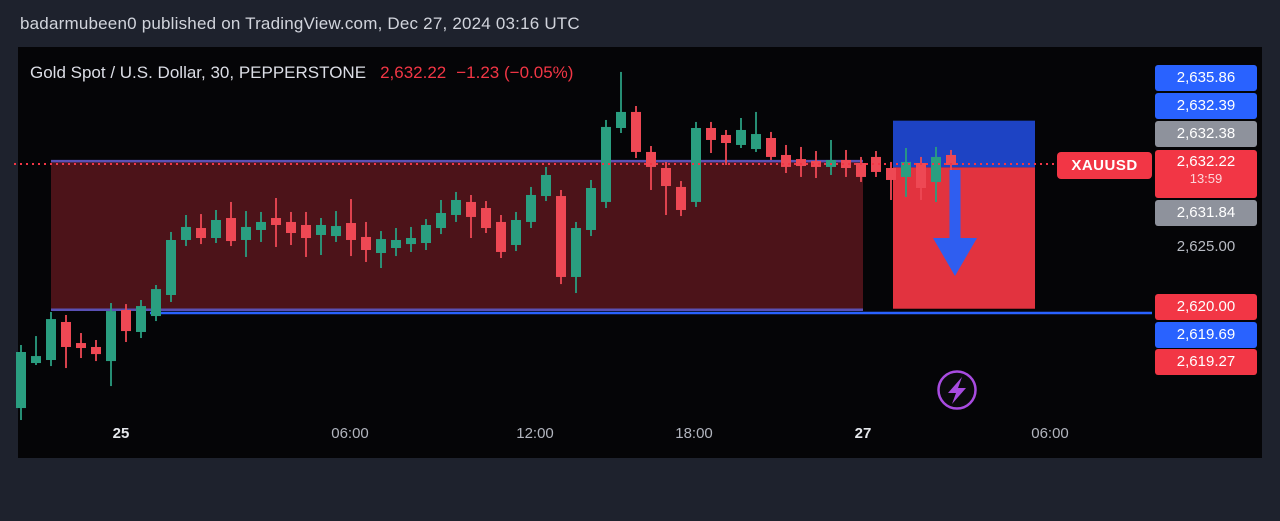  Describe the element at coordinates (121, 433) in the screenshot. I see `time-label: 25` at that location.